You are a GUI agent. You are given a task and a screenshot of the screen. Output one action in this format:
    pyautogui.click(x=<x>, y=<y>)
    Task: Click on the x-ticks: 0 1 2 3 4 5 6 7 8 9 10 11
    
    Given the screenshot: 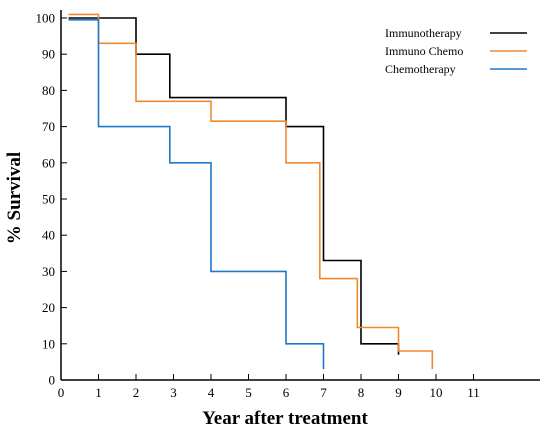 What is the action you would take?
    pyautogui.click(x=269, y=387)
    